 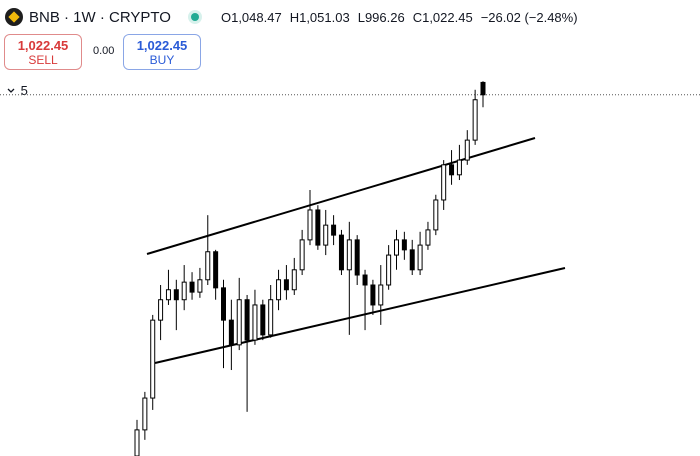 I want to click on ohlc-open: O1,048.47, so click(x=251, y=17).